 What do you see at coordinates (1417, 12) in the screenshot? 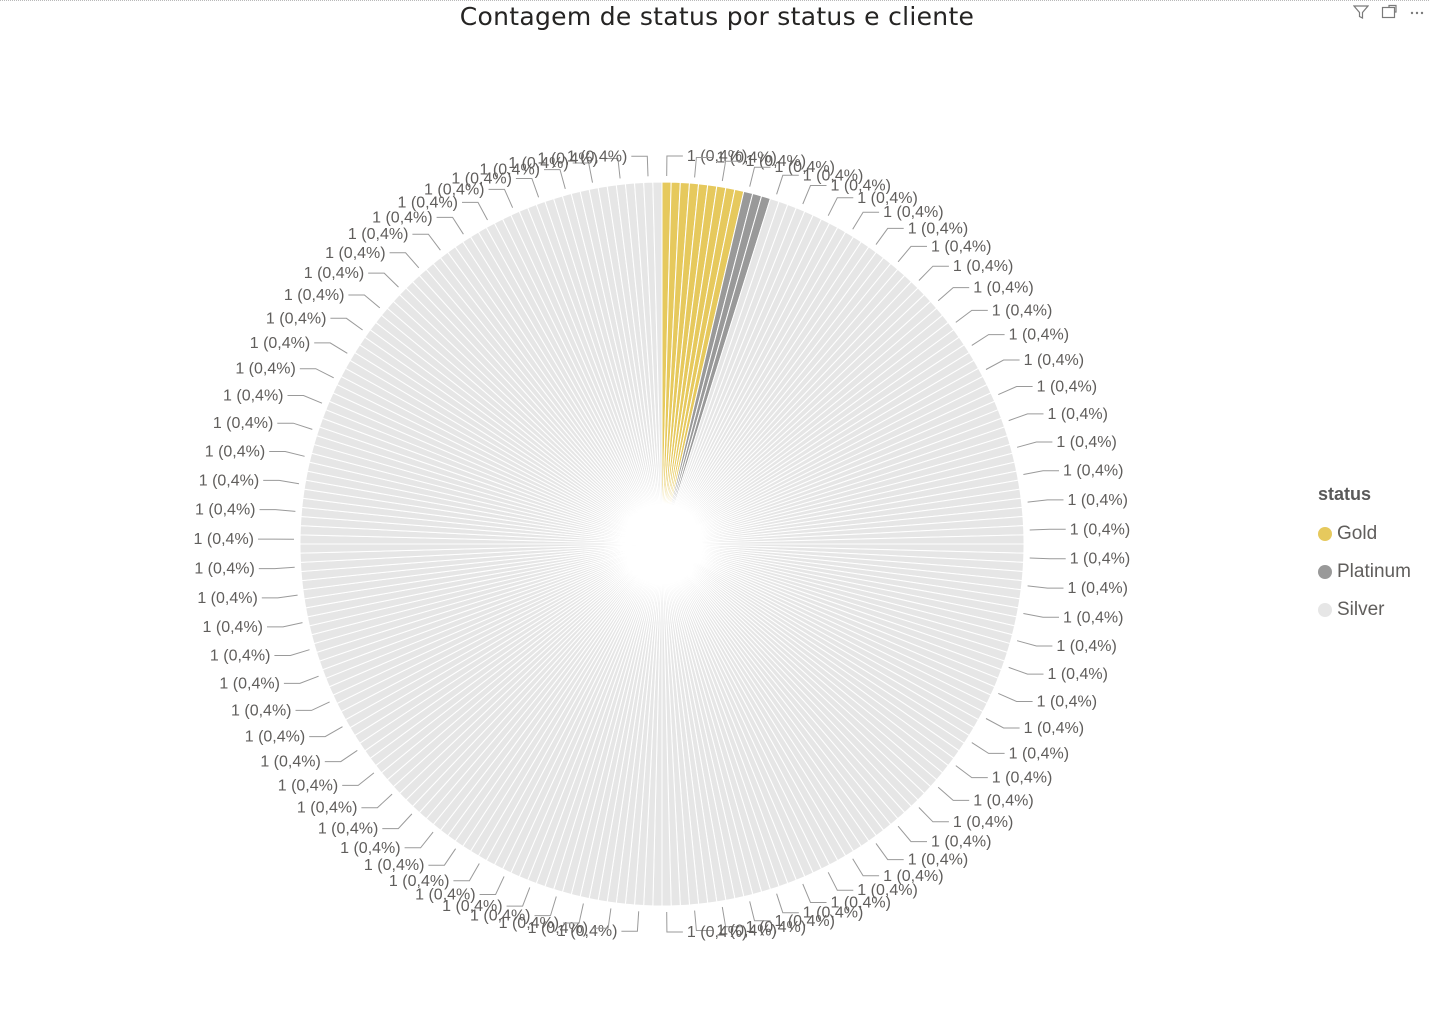
I see `more-options-icon` at bounding box center [1417, 12].